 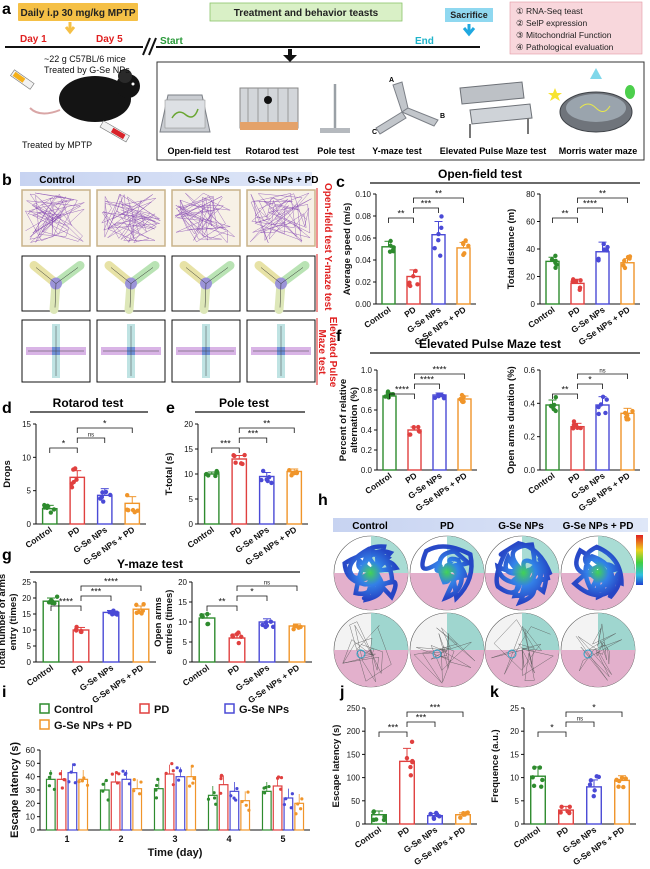 I want to click on y-tick-label: 15, so click(x=182, y=602).